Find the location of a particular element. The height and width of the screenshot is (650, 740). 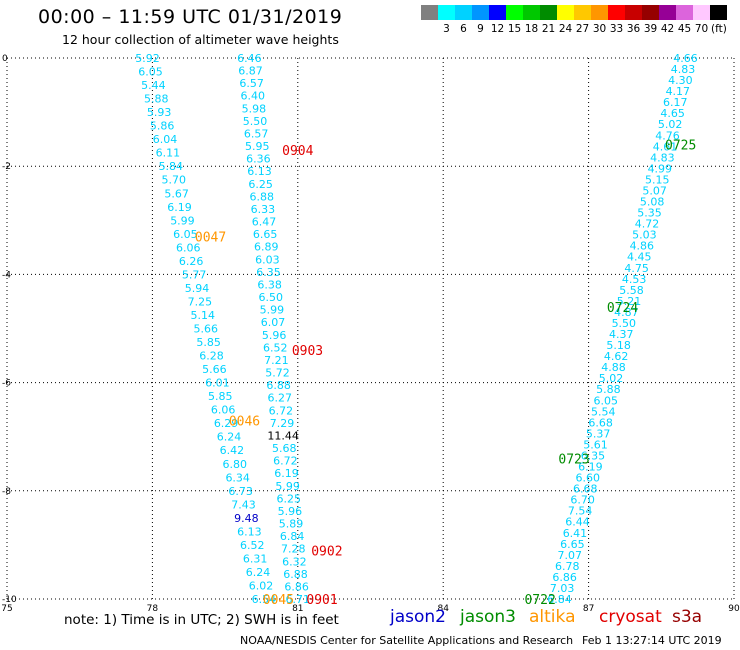

legend-label: 3 is located at coordinates (446, 29).